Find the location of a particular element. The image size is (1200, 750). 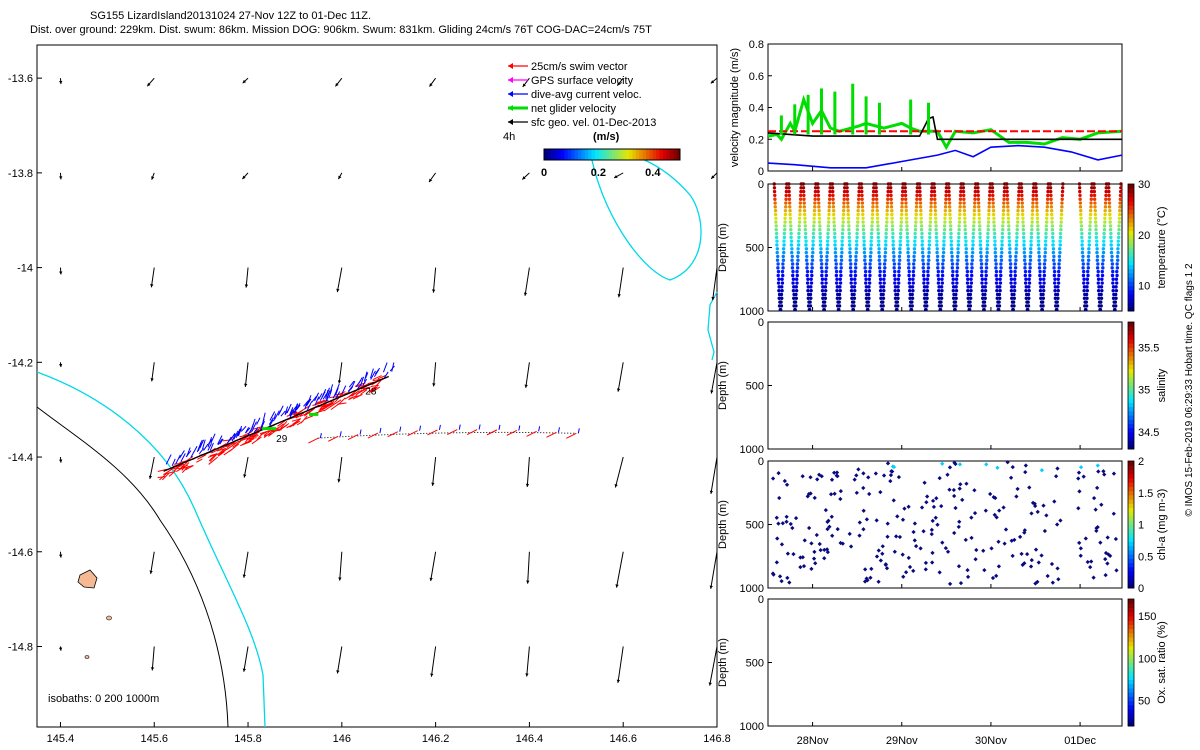

forecast-swim-vector is located at coordinates (373, 435).